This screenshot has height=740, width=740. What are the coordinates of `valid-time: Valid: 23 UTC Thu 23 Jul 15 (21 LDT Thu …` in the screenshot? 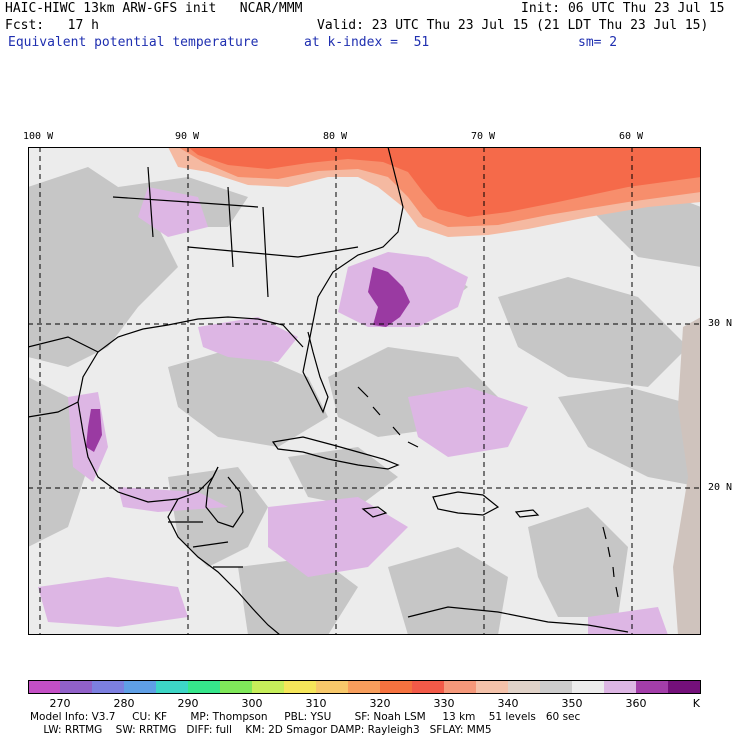 It's located at (513, 25).